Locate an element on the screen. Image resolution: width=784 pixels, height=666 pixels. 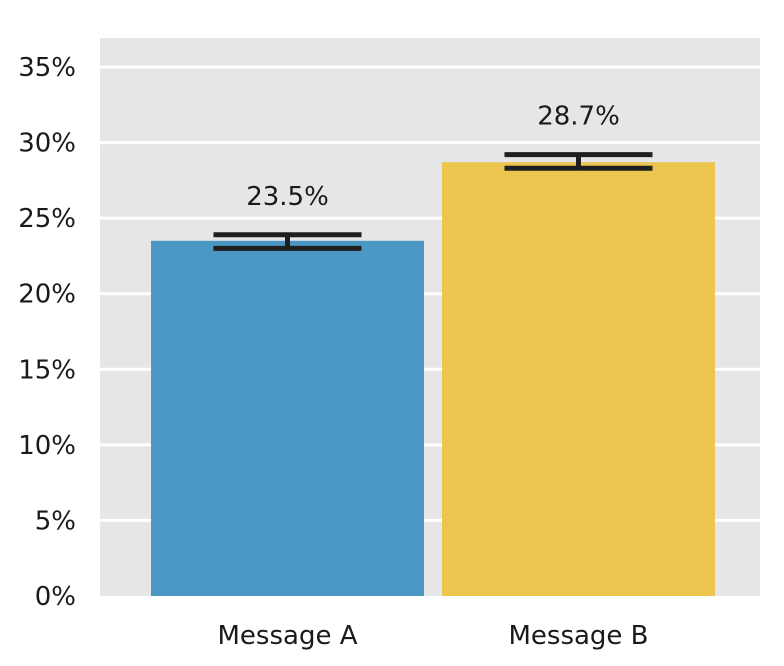
y-tick-label: 5% is located at coordinates (55, 521).